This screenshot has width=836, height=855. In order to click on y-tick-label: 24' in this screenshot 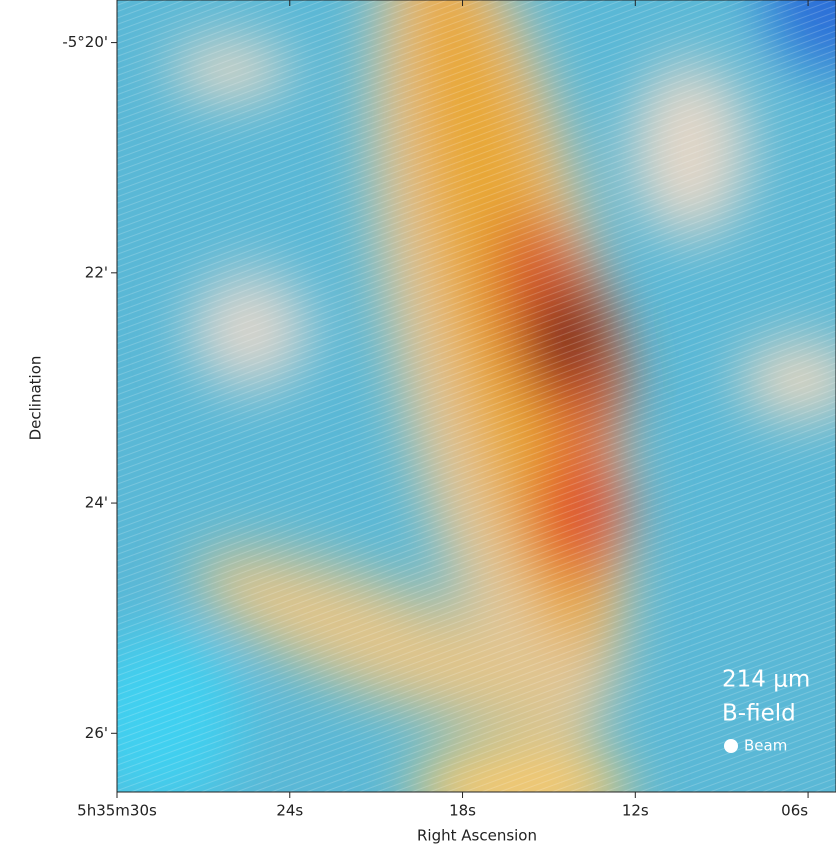, I will do `click(96, 503)`.